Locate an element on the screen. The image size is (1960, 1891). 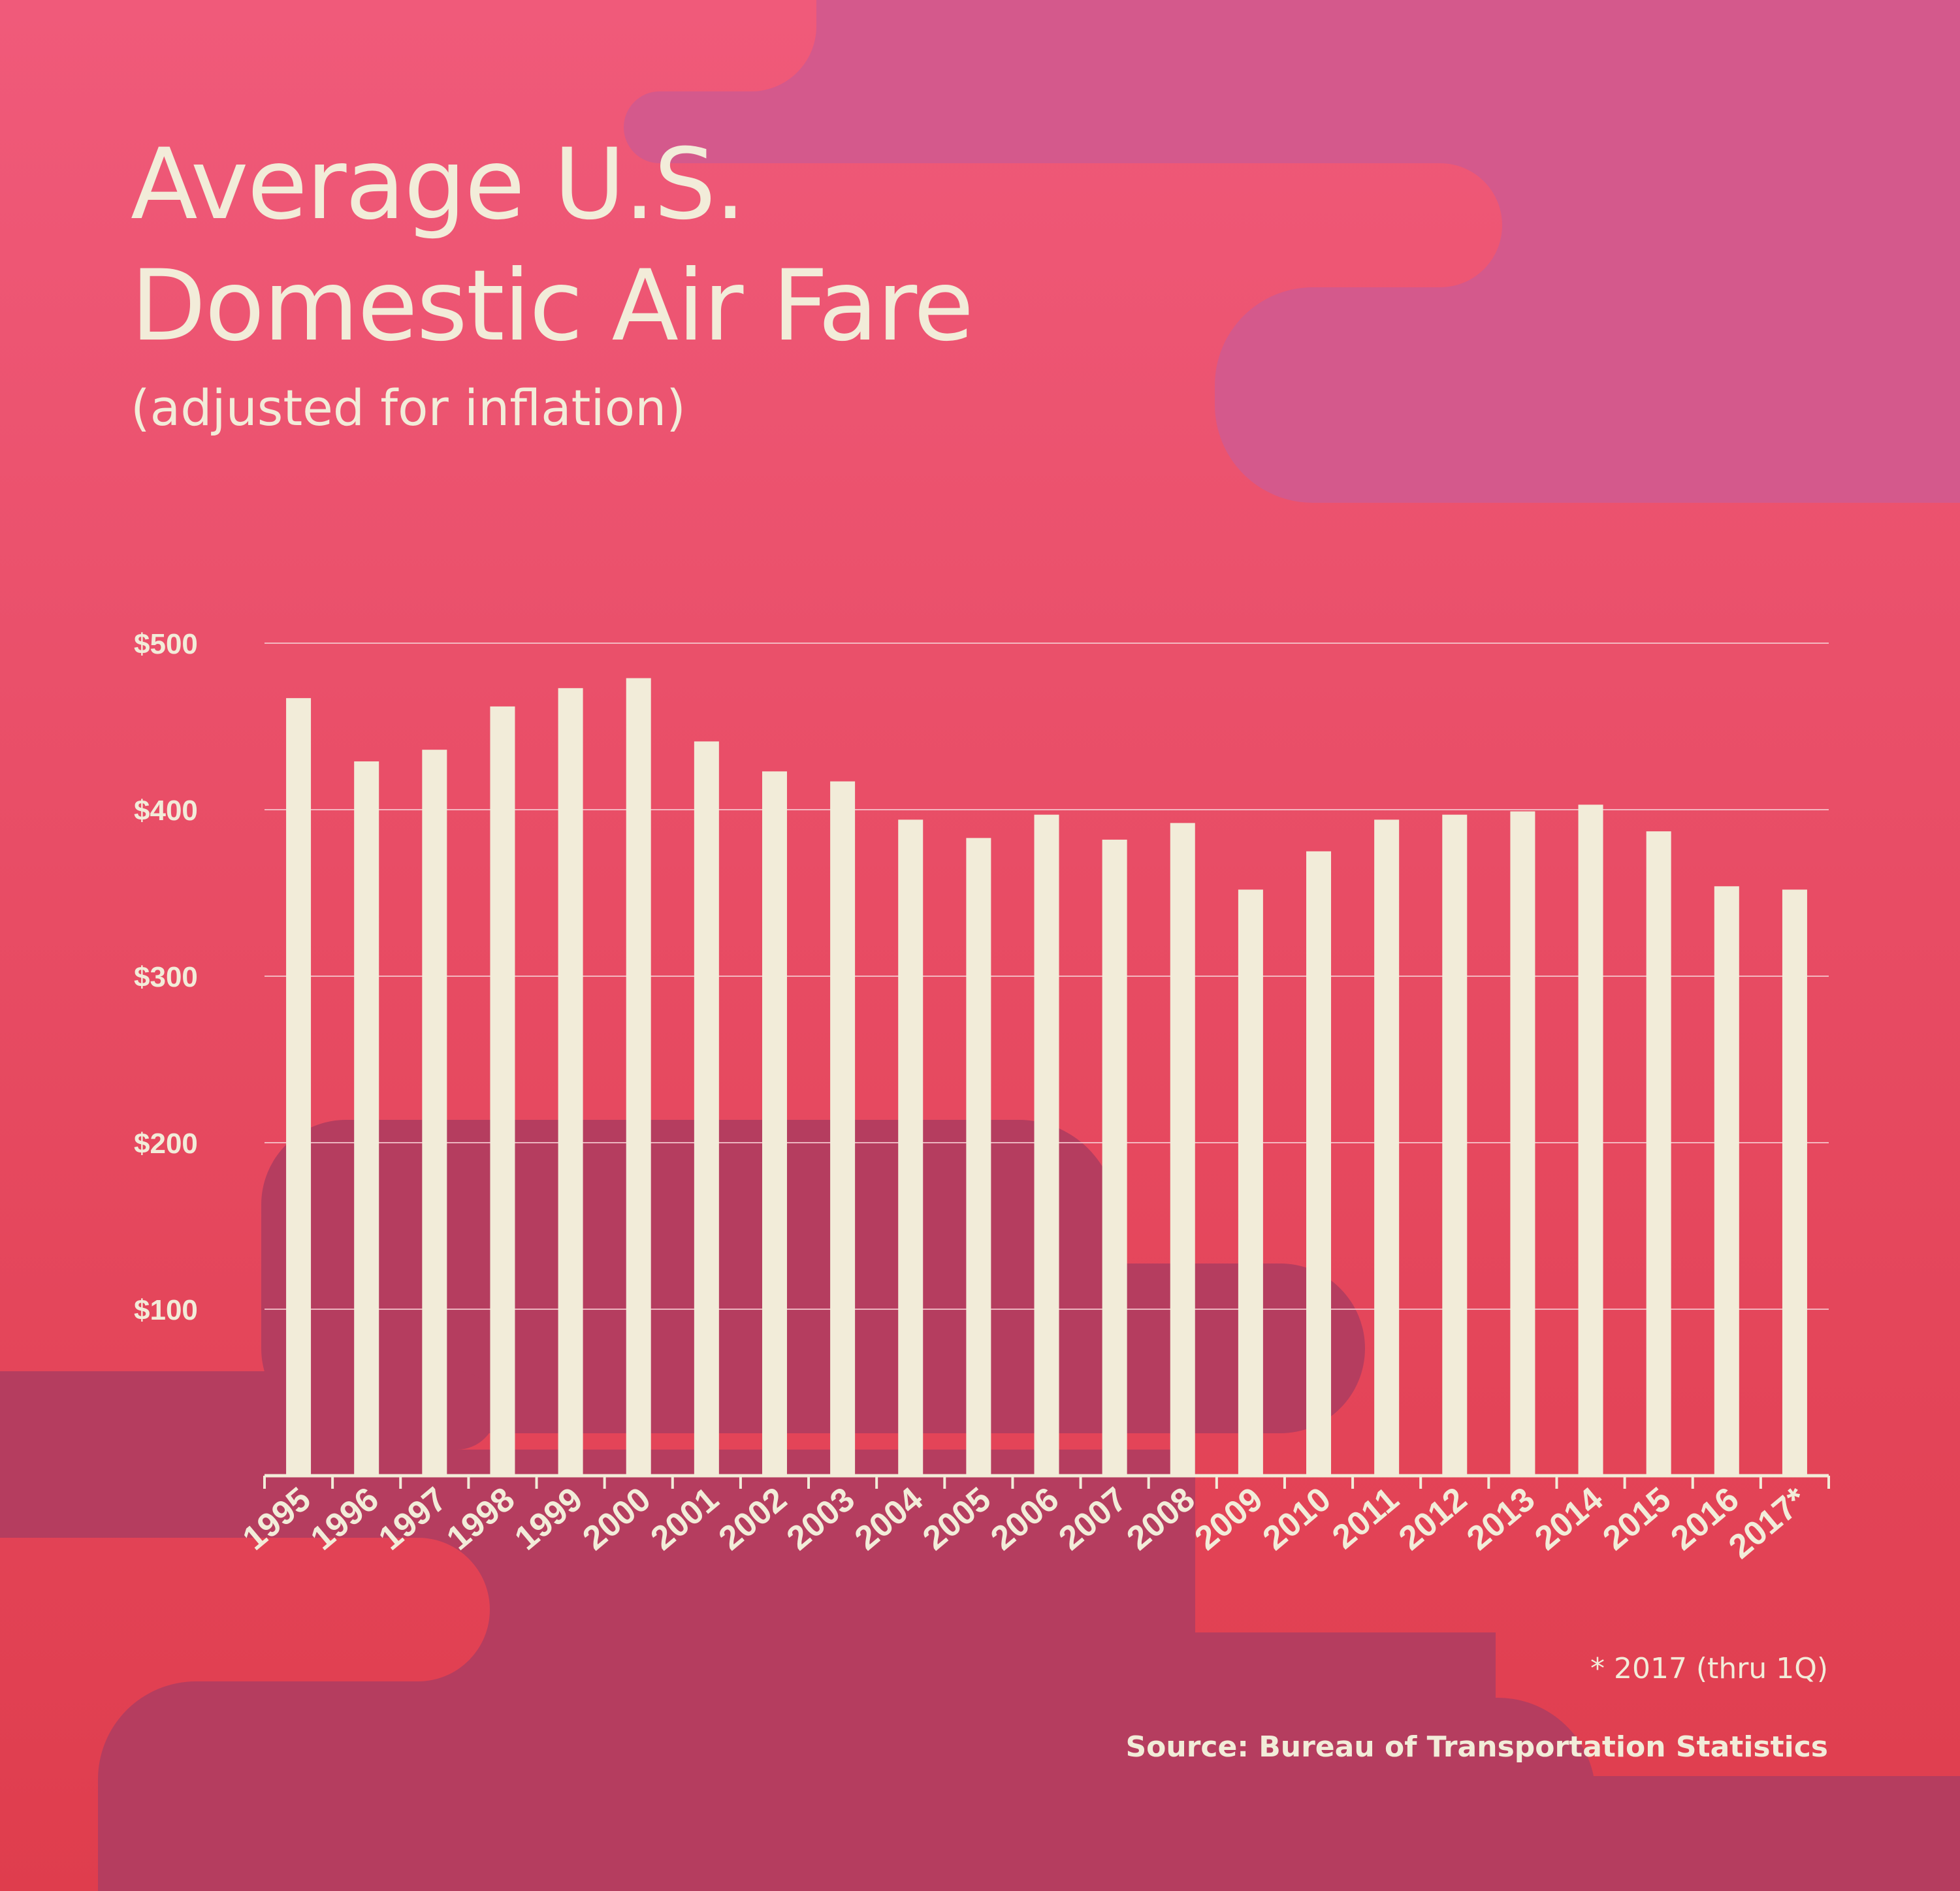
x-axis is located at coordinates (1046, 1481).